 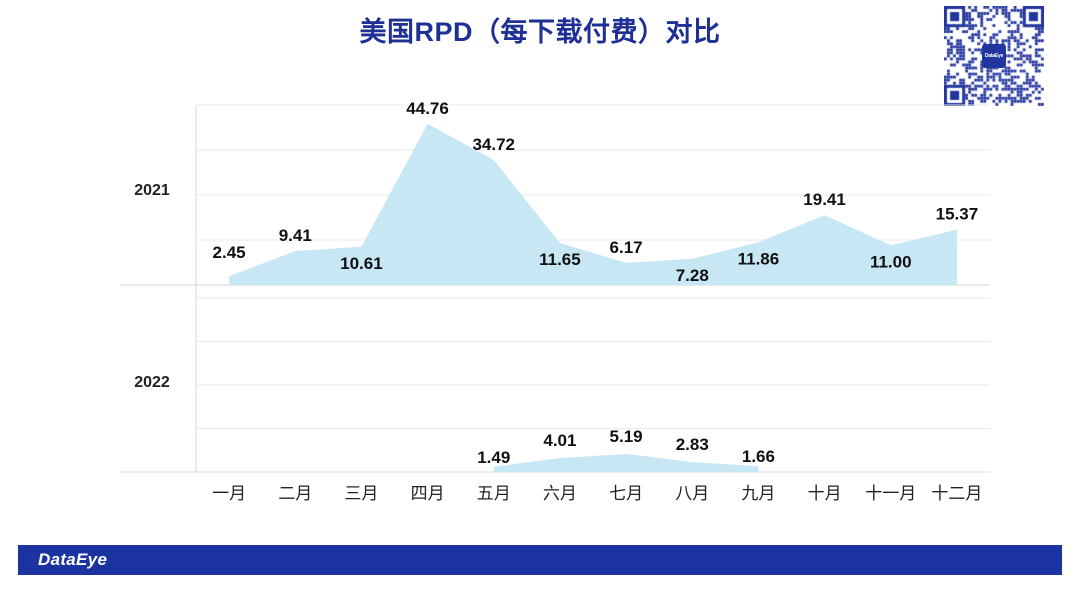 What do you see at coordinates (361, 493) in the screenshot?
I see `x-axis-month-label: 三月` at bounding box center [361, 493].